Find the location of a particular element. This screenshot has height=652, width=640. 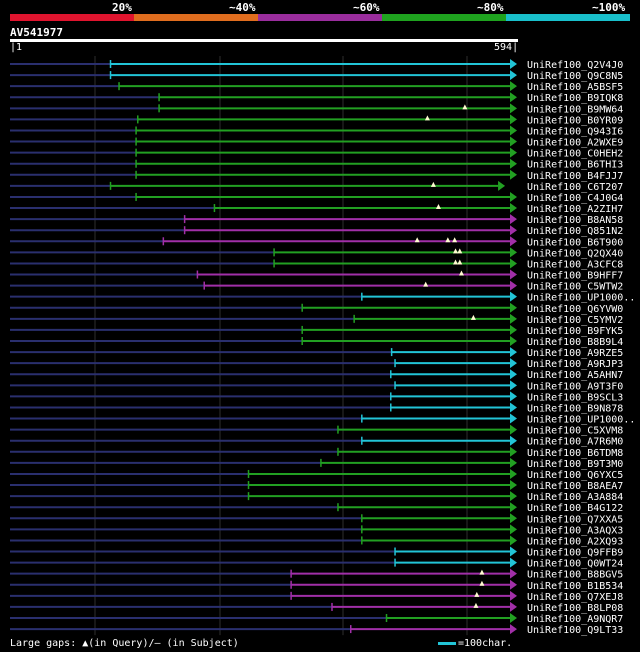

hit-row: UniRef100_B8BGV5 is located at coordinates (316, 574).